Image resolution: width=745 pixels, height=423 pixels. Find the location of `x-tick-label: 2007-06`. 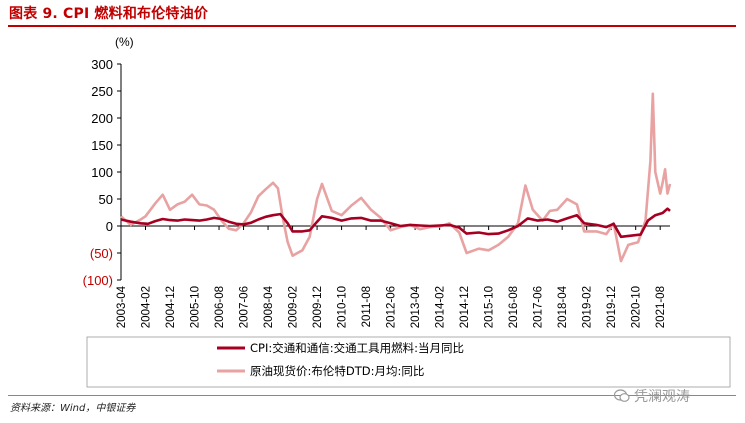

x-tick-label: 2007-06 is located at coordinates (245, 307).